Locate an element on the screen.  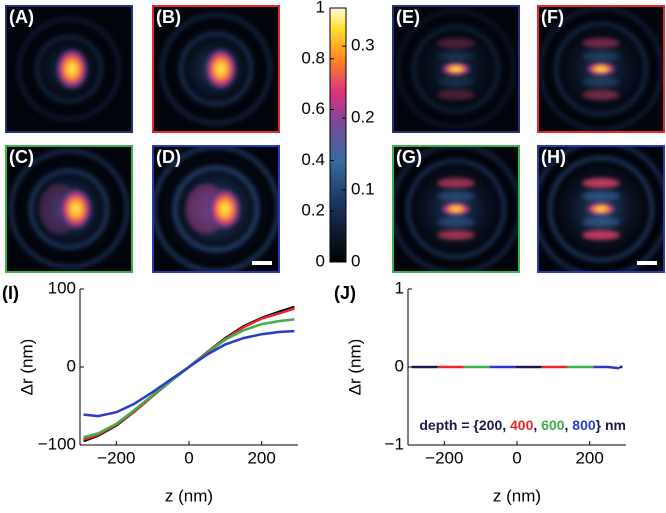
panel-label: (B) is located at coordinates (168, 17).